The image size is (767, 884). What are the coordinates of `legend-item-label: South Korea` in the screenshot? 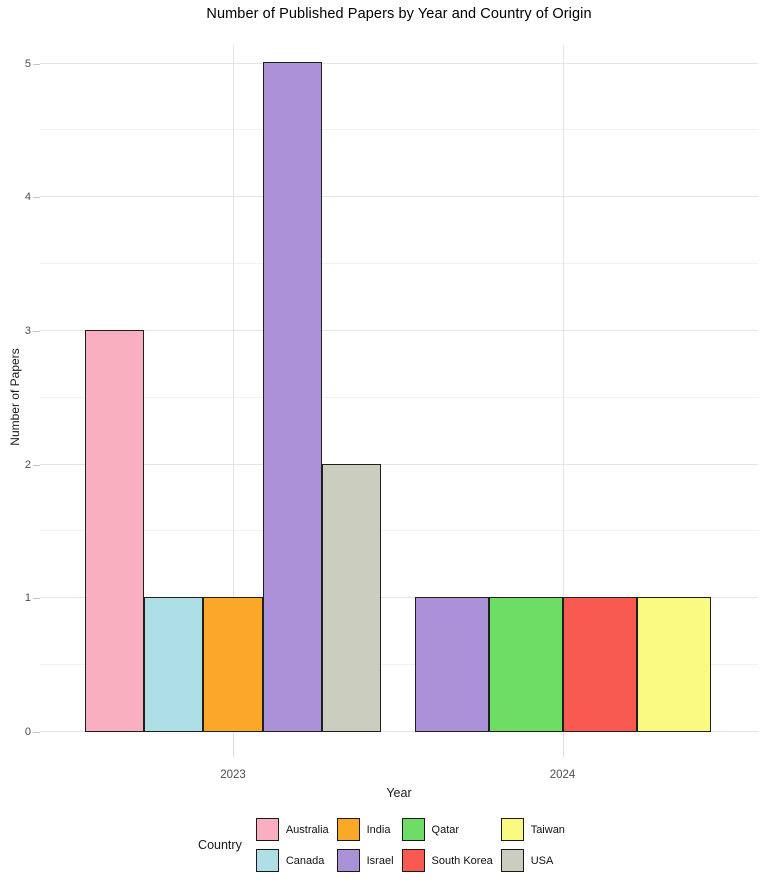 It's located at (462, 860).